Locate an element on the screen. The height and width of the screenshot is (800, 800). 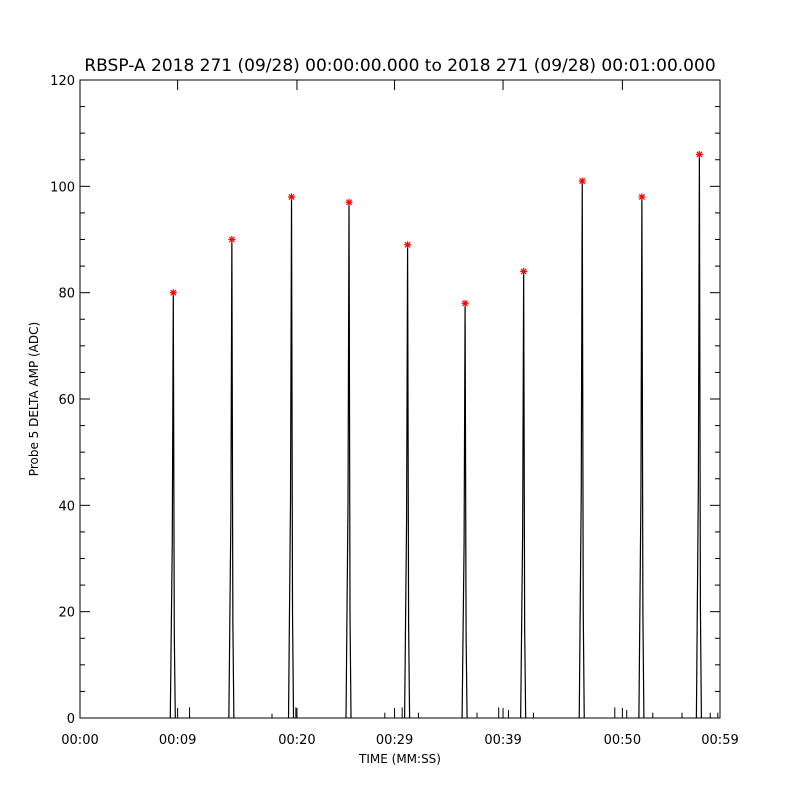
x-tick-label: 00:29 is located at coordinates (394, 740).